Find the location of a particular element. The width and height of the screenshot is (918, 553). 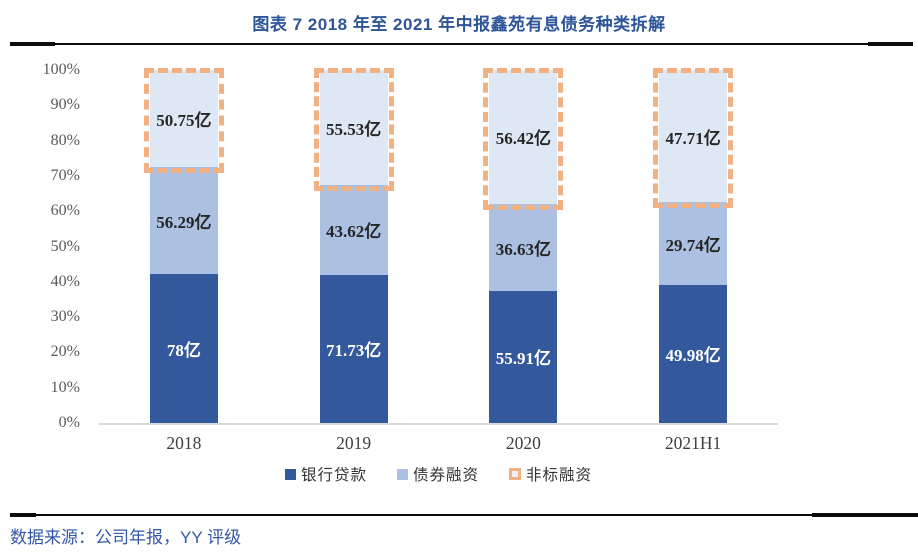

y-tick-label: 40% is located at coordinates (65, 281).